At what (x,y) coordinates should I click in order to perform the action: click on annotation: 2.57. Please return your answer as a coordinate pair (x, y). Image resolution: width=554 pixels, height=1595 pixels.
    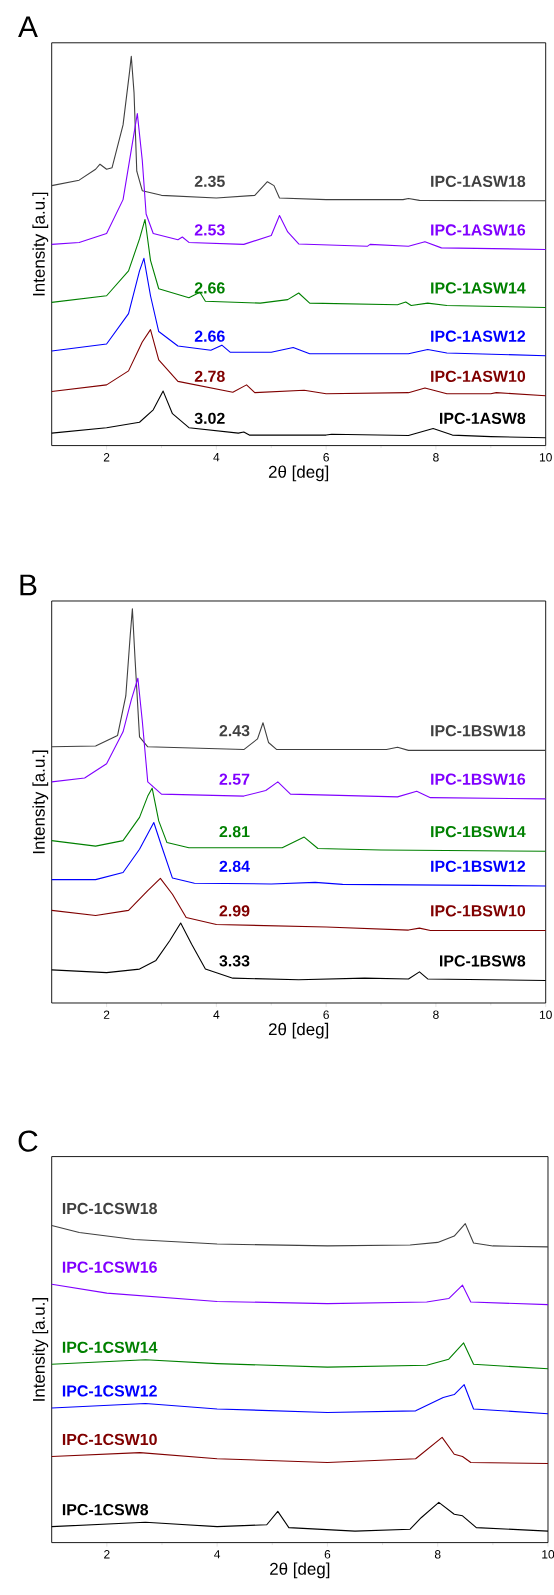
    Looking at the image, I should click on (234, 779).